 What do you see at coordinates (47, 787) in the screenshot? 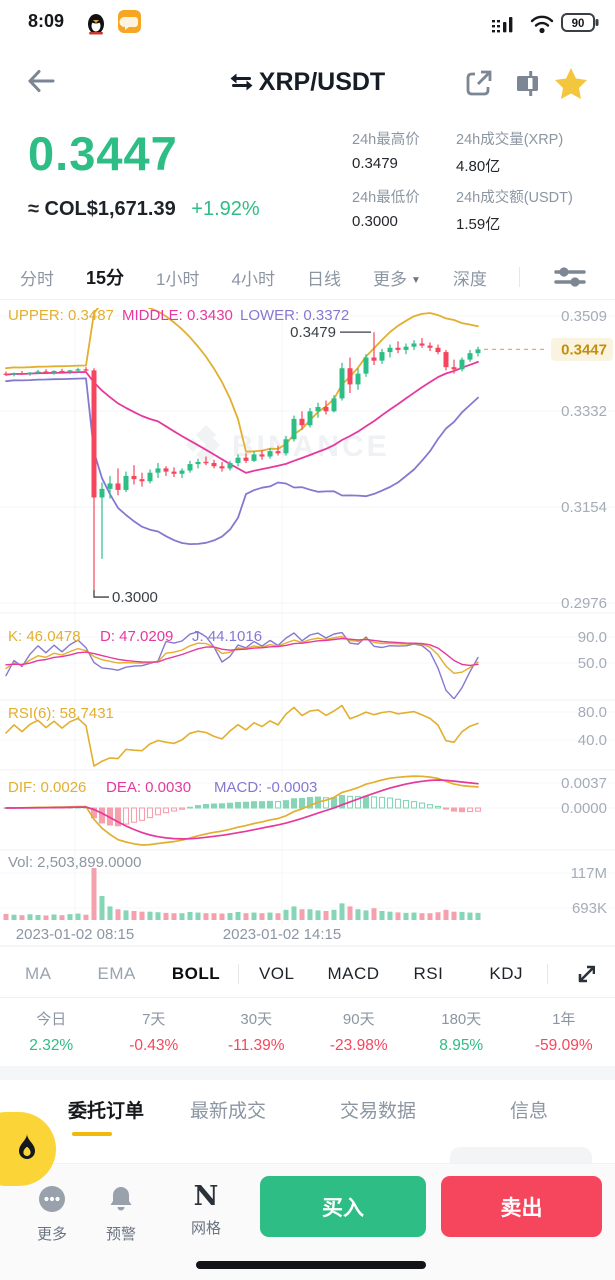
I see `svg-text: DIF: 0.0026` at bounding box center [47, 787].